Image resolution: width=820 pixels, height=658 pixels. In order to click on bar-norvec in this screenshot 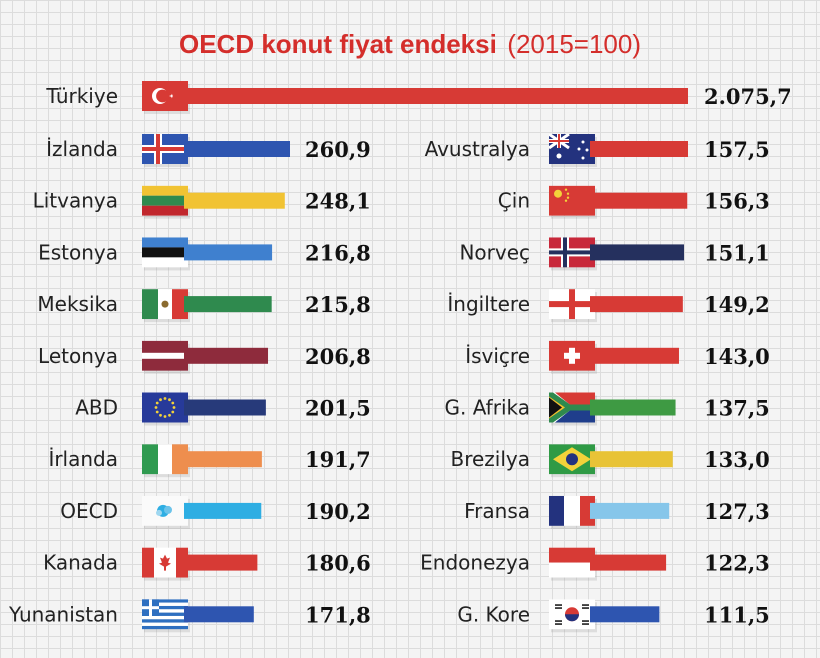, I will do `click(637, 252)`.